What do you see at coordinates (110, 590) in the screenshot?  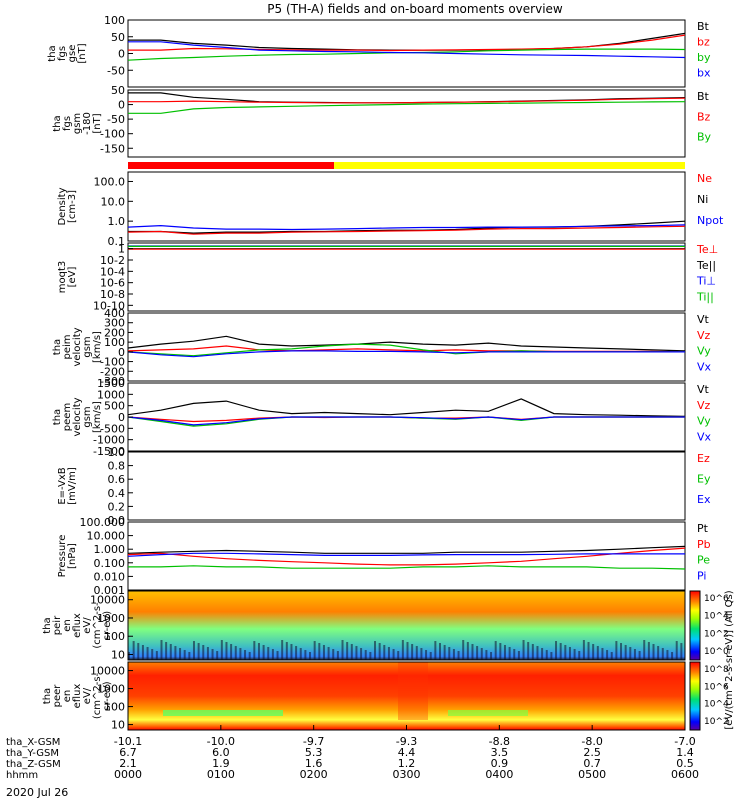 I see `y-tick-label: 0.001` at bounding box center [110, 590].